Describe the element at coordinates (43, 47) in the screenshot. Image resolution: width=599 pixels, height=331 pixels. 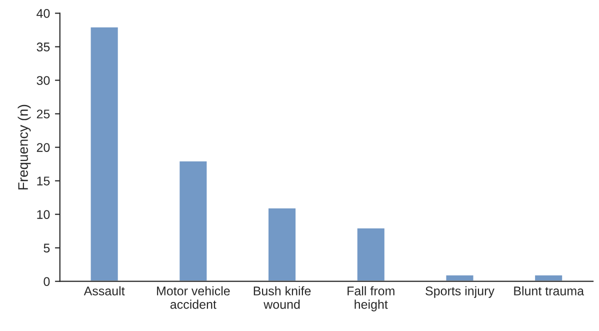
I see `y-tick-label: 35` at that location.